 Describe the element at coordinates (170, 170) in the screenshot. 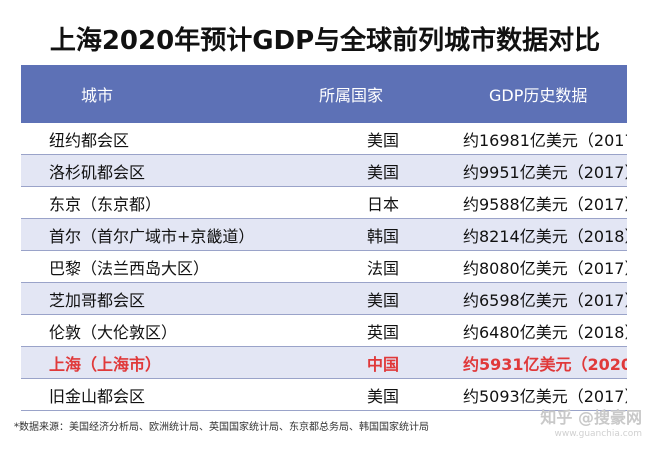

I see `city-cell: 洛杉矶都会区` at that location.